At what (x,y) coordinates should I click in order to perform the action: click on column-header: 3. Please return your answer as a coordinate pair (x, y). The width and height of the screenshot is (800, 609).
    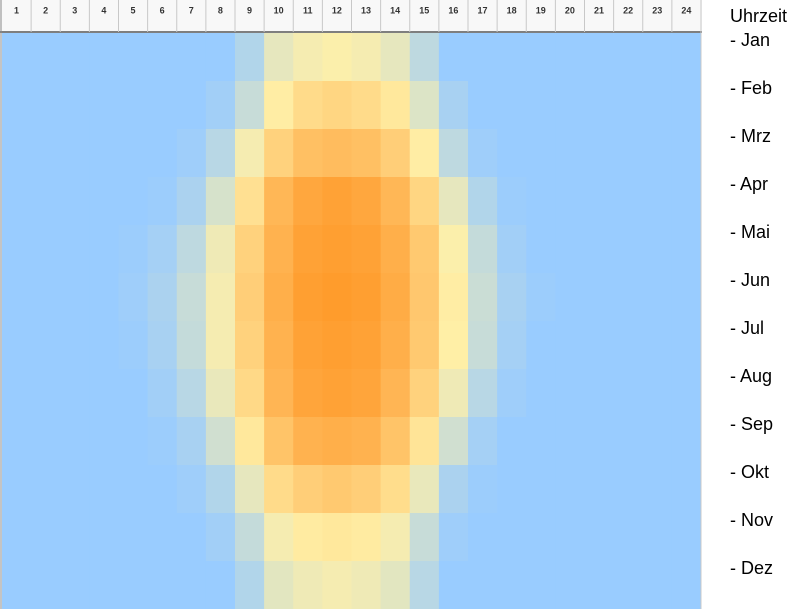
    Looking at the image, I should click on (74, 10).